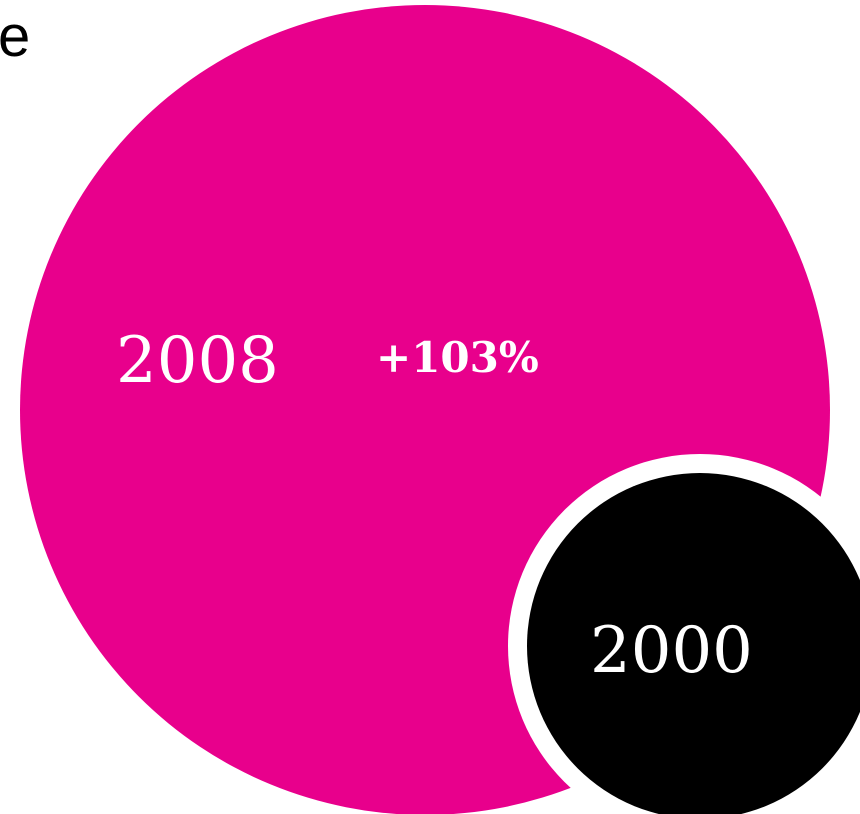 The height and width of the screenshot is (814, 860). What do you see at coordinates (197, 361) in the screenshot?
I see `bubble-2008-year-label: 2008` at bounding box center [197, 361].